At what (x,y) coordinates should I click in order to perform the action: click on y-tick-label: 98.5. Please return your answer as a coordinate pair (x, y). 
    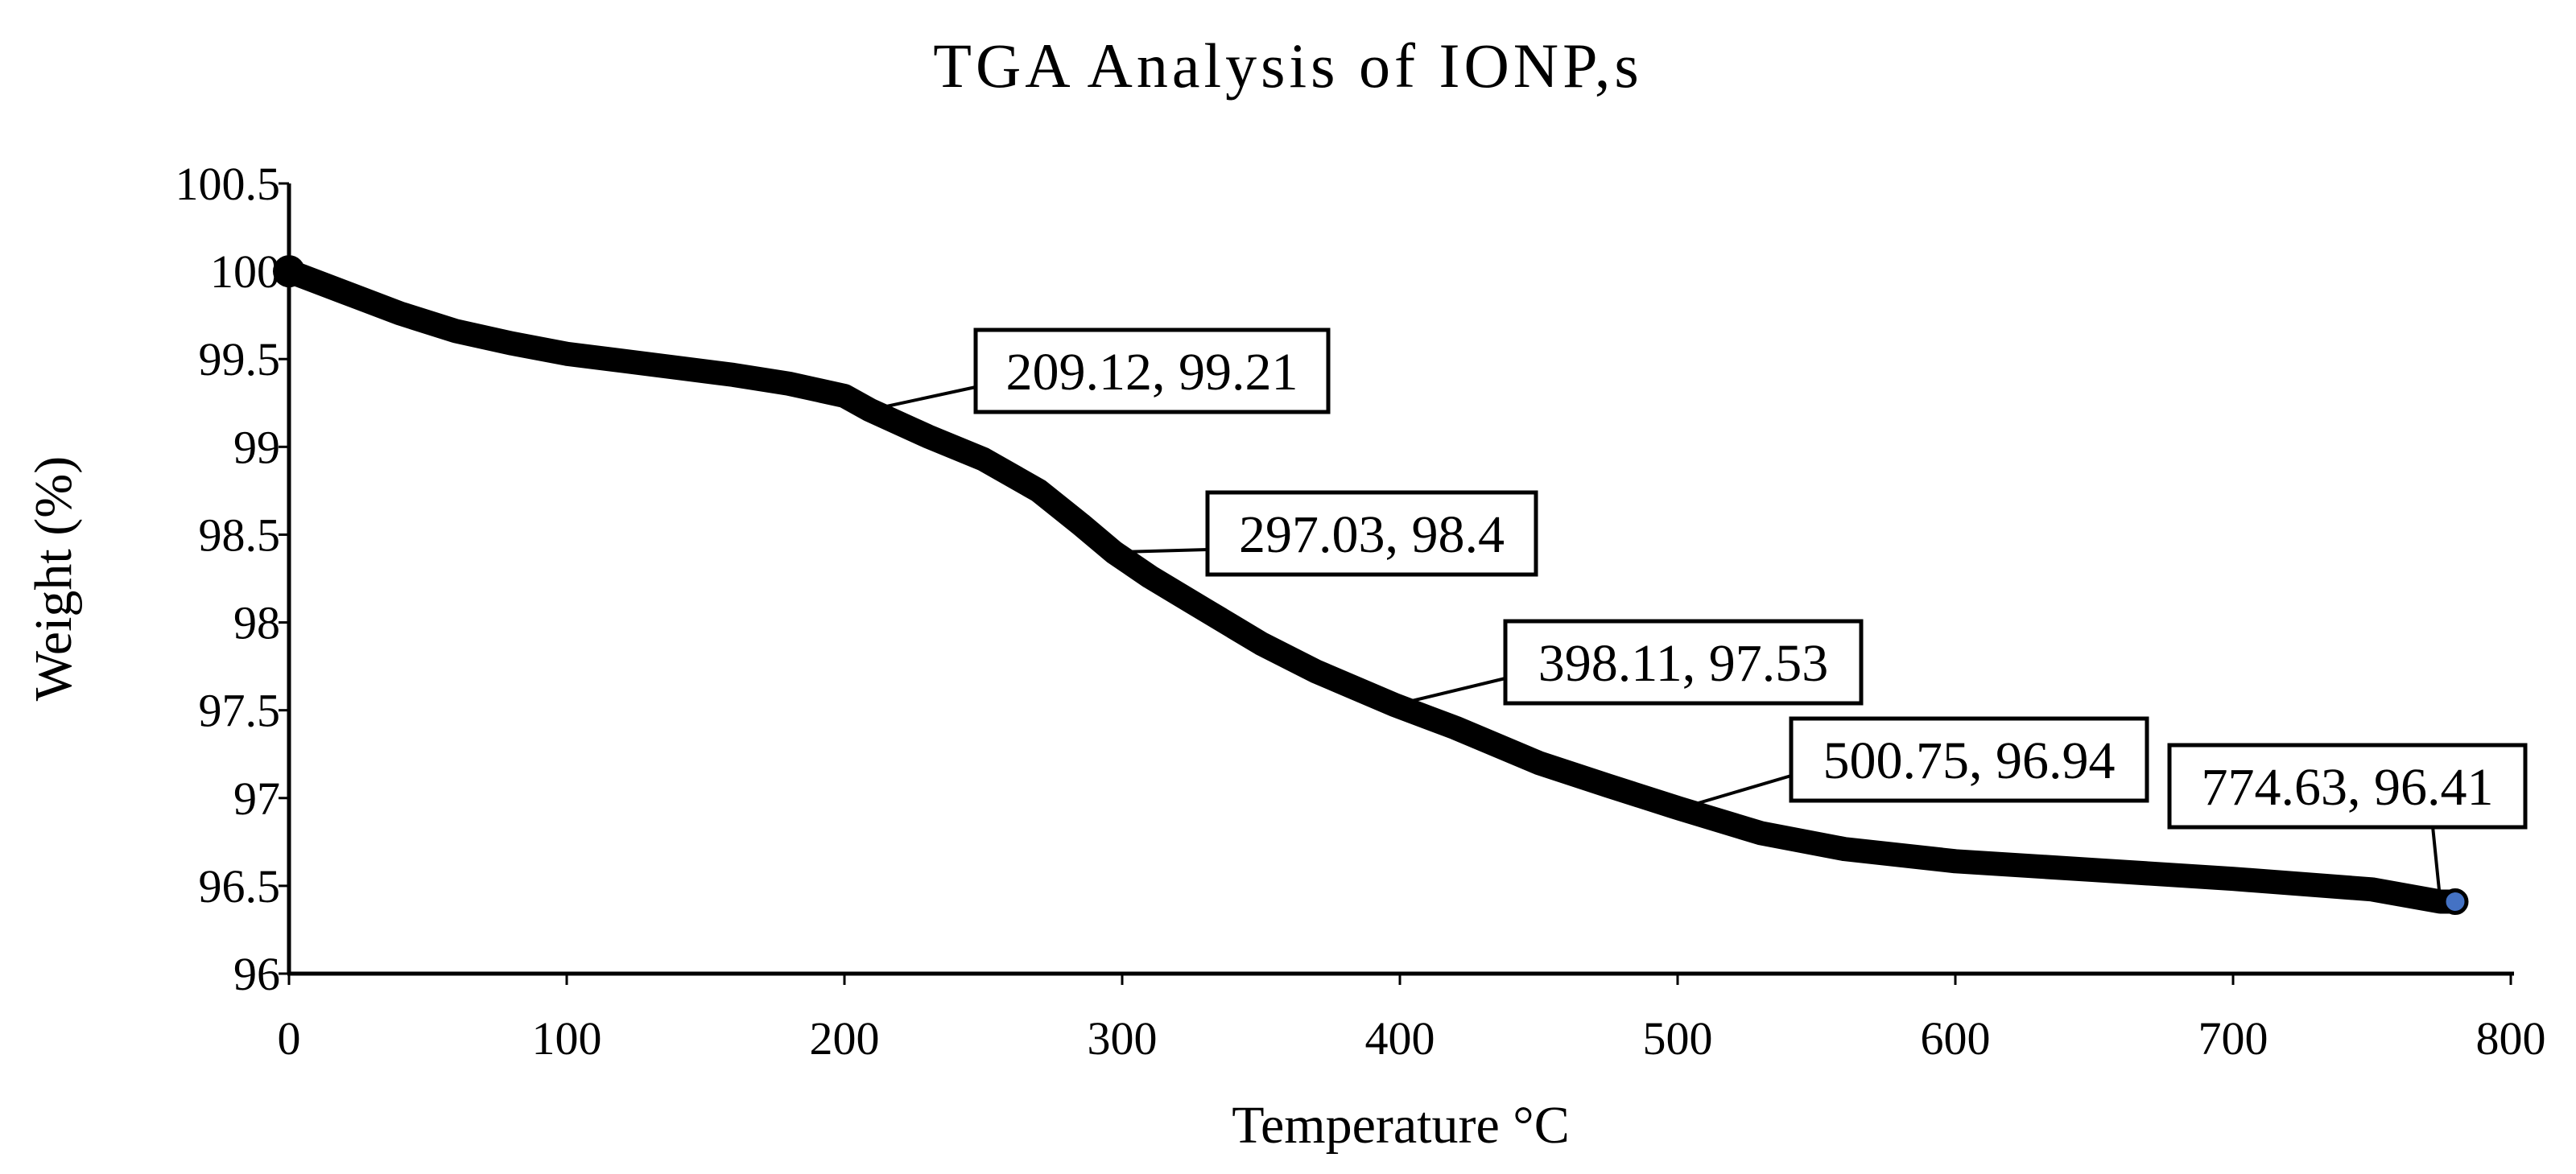
    Looking at the image, I should click on (240, 535).